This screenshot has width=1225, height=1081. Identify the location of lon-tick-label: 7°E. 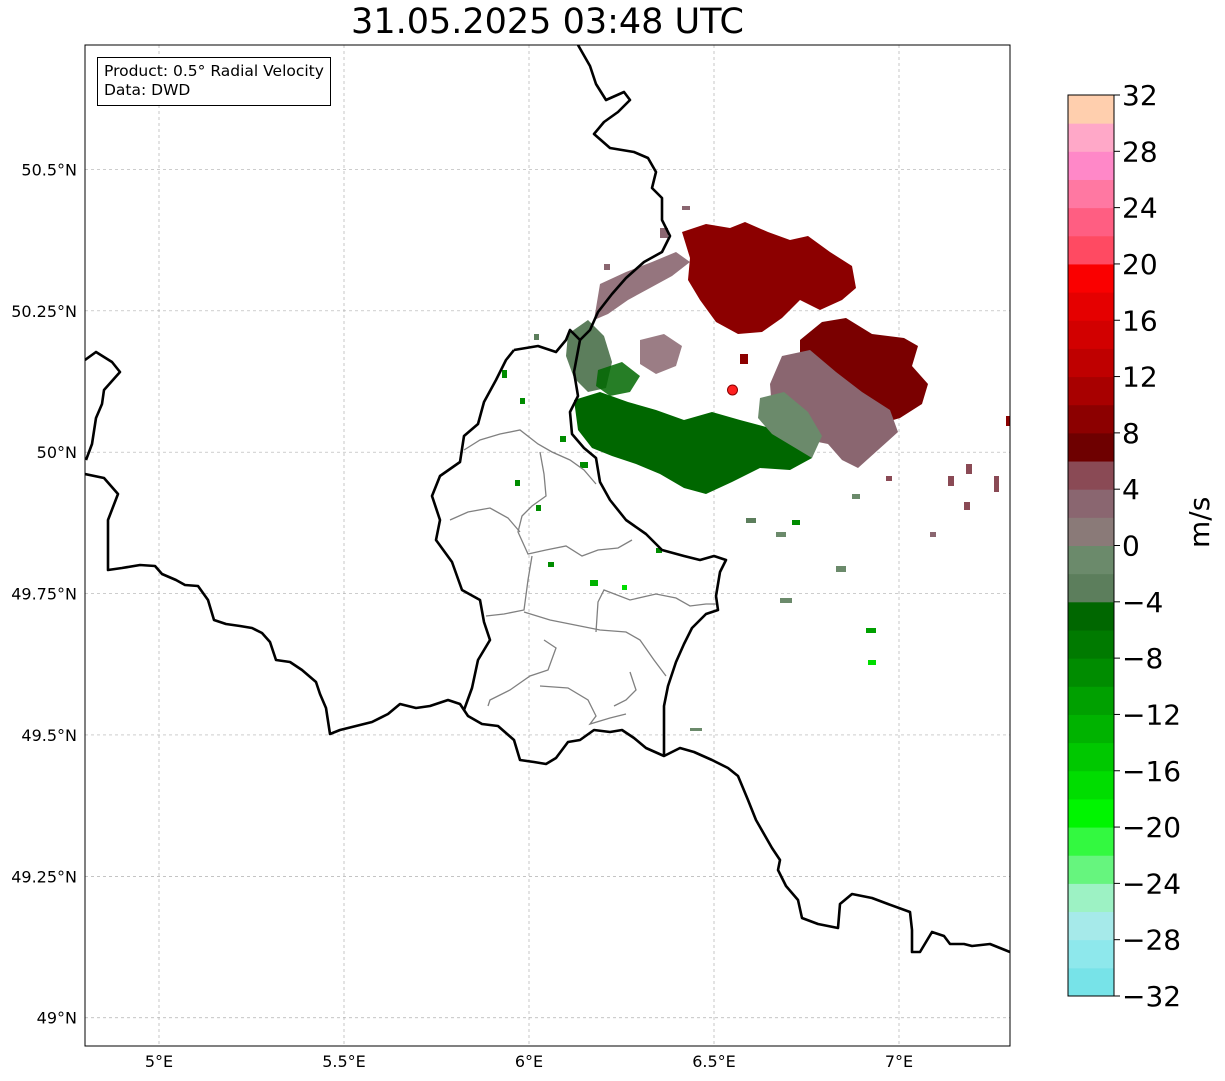
(899, 1061).